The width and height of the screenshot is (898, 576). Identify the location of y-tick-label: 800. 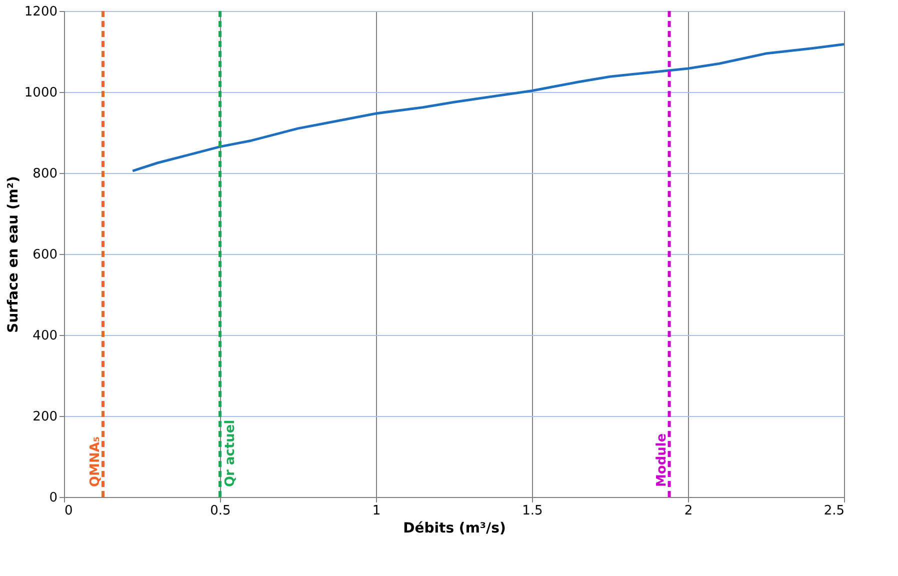
(45, 174).